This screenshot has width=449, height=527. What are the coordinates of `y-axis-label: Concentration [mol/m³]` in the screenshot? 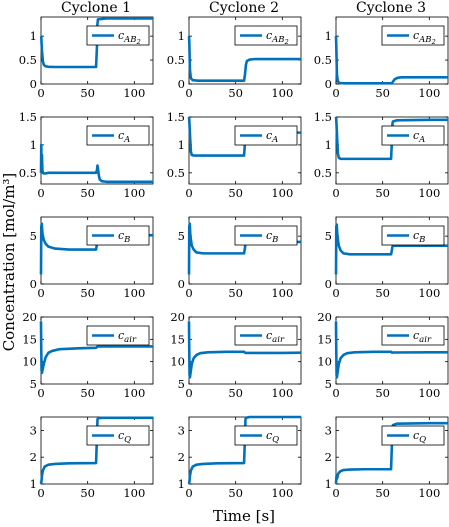 It's located at (9, 262).